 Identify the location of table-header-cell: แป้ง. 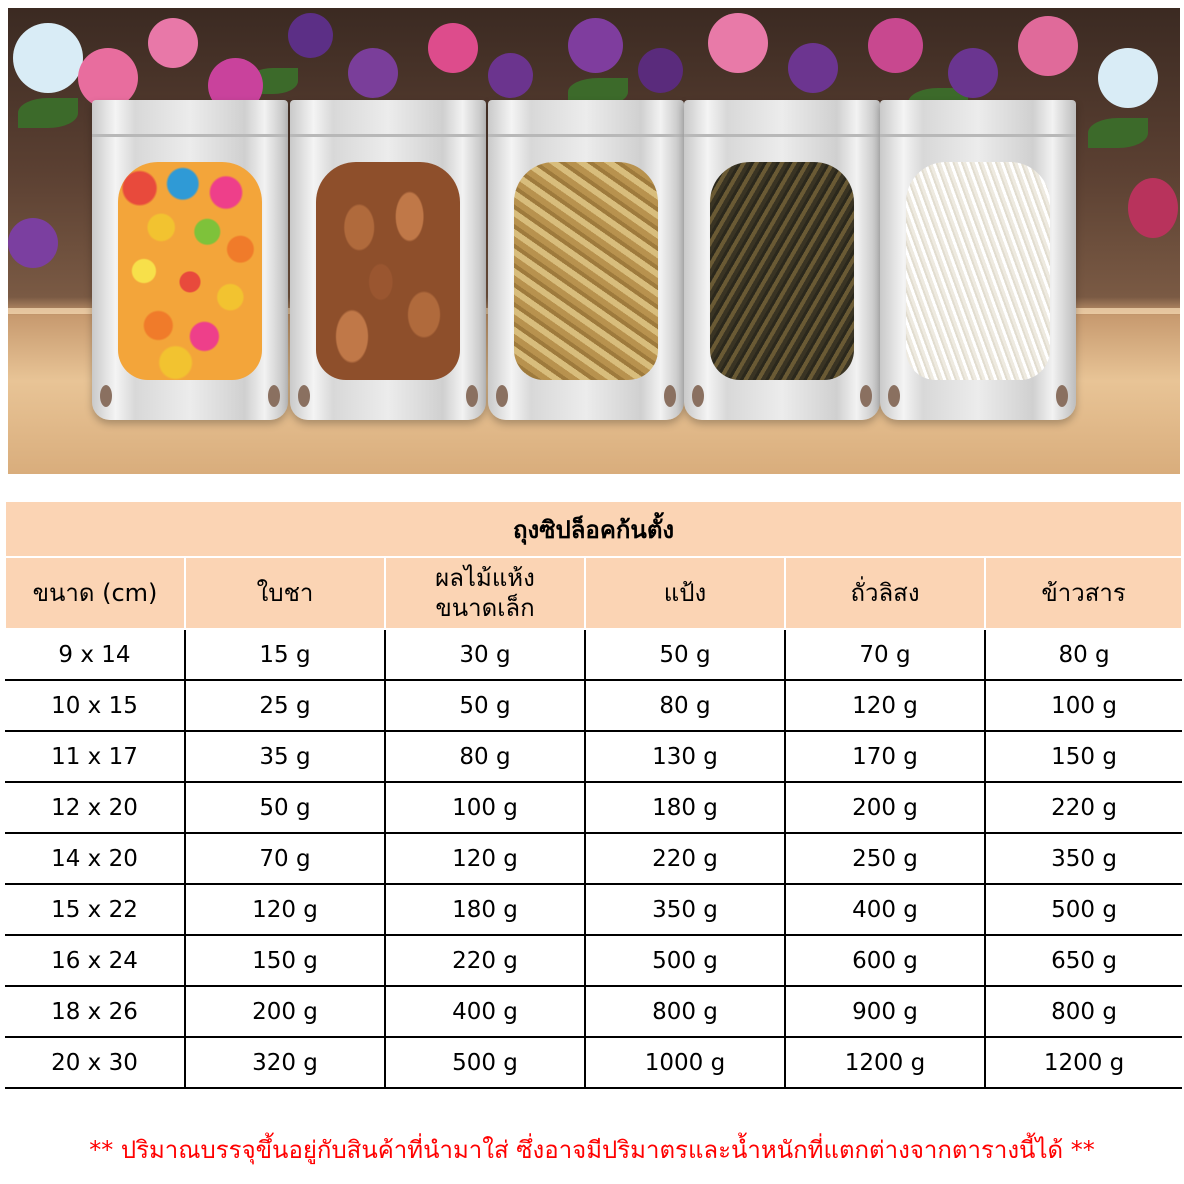
(685, 593).